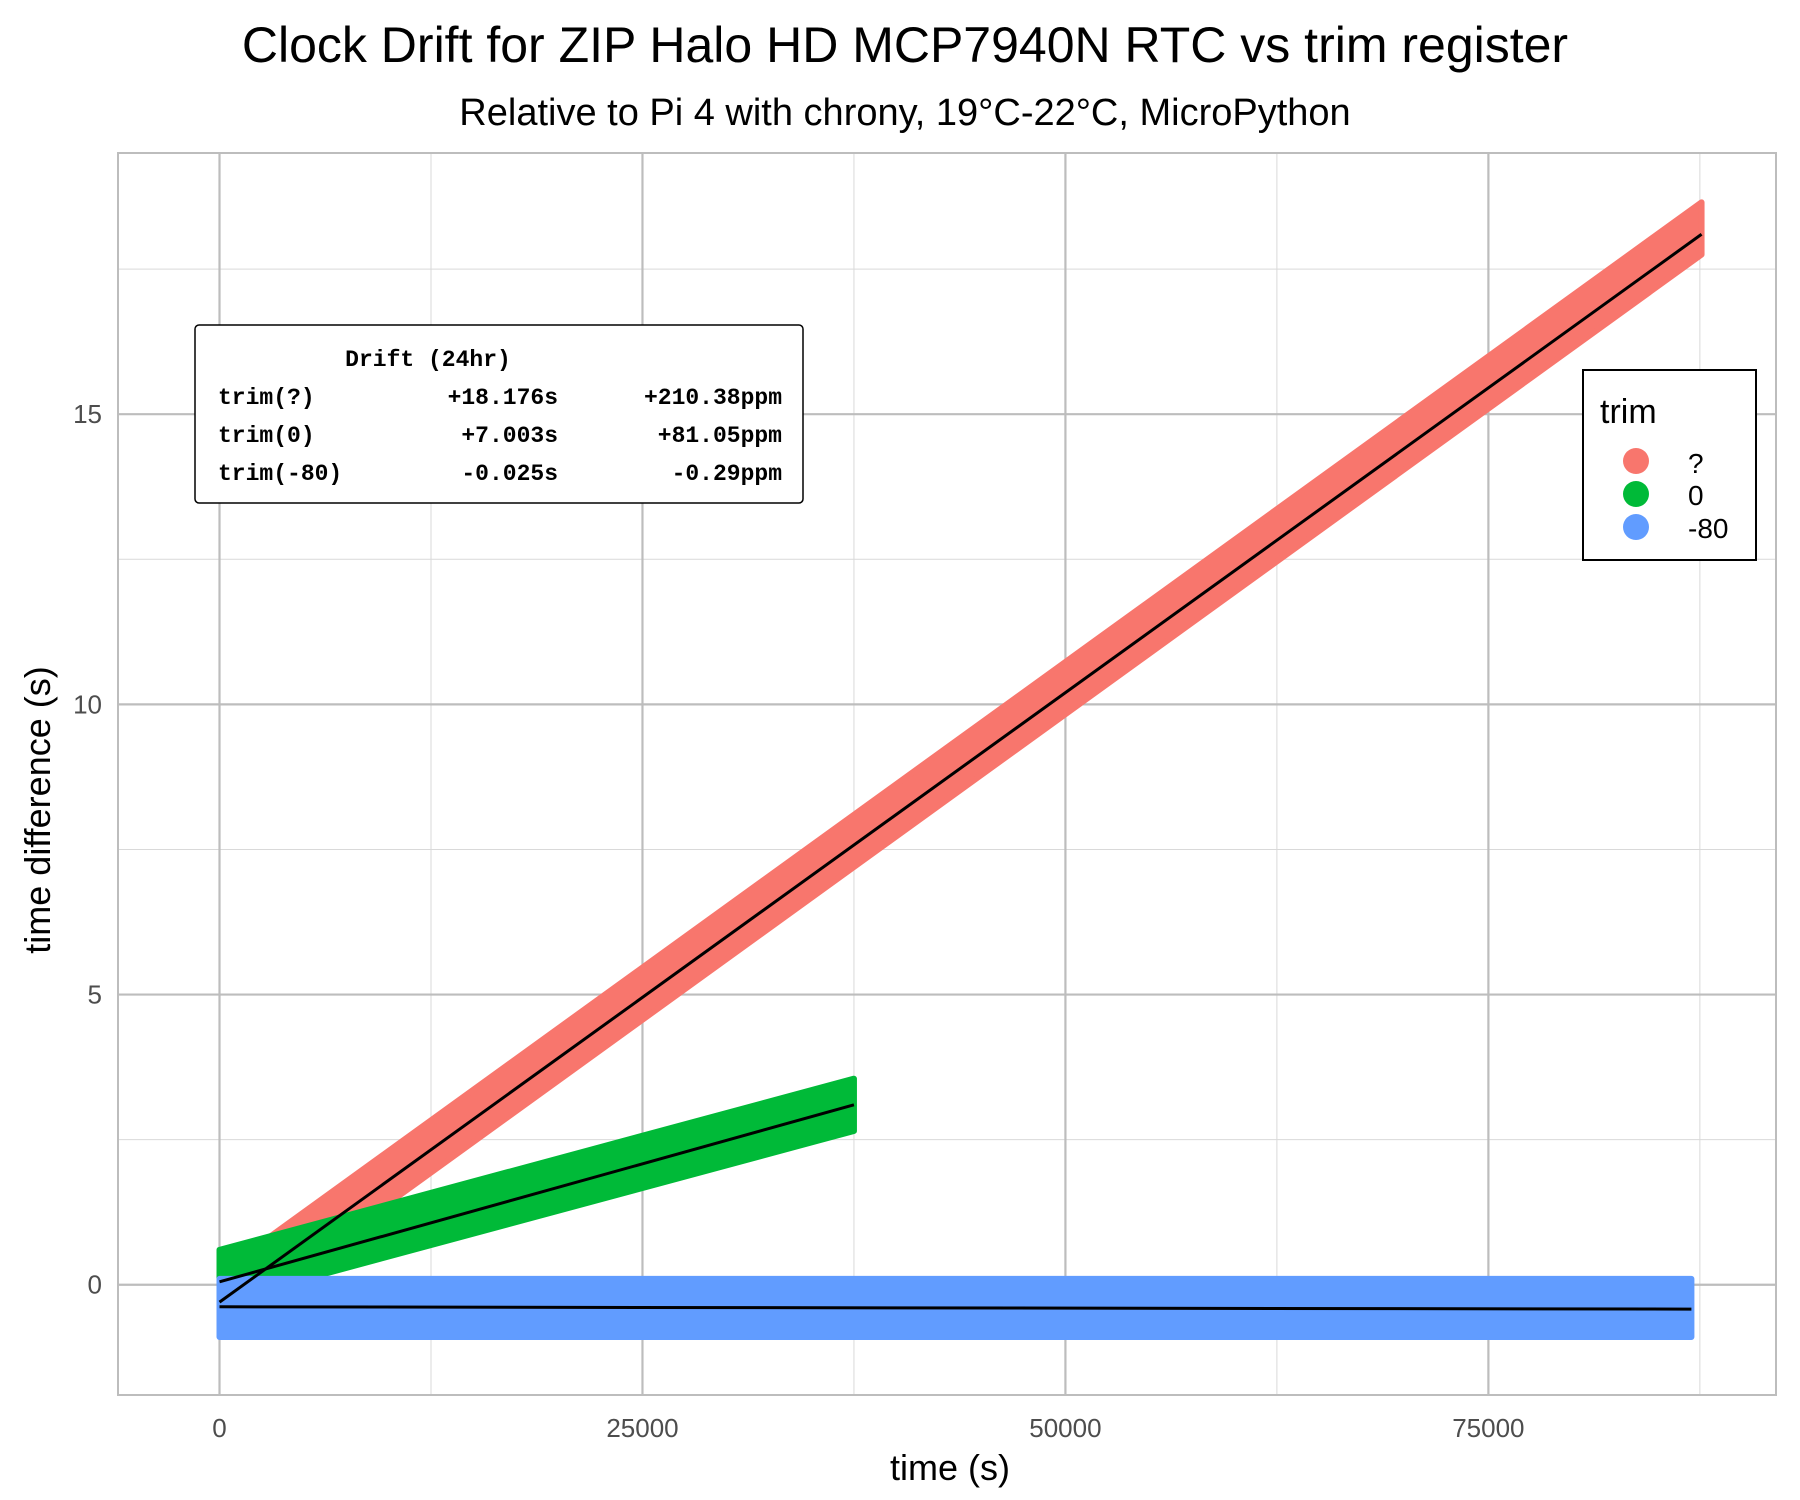 Image resolution: width=1800 pixels, height=1500 pixels. Describe the element at coordinates (727, 474) in the screenshot. I see `annotation-row-ppm: -0.29ppm` at that location.